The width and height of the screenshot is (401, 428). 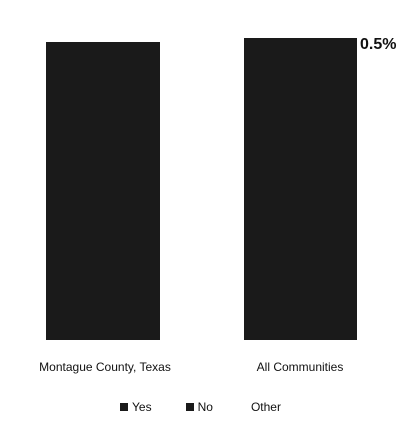 I want to click on legend-label-no: No, so click(x=205, y=407).